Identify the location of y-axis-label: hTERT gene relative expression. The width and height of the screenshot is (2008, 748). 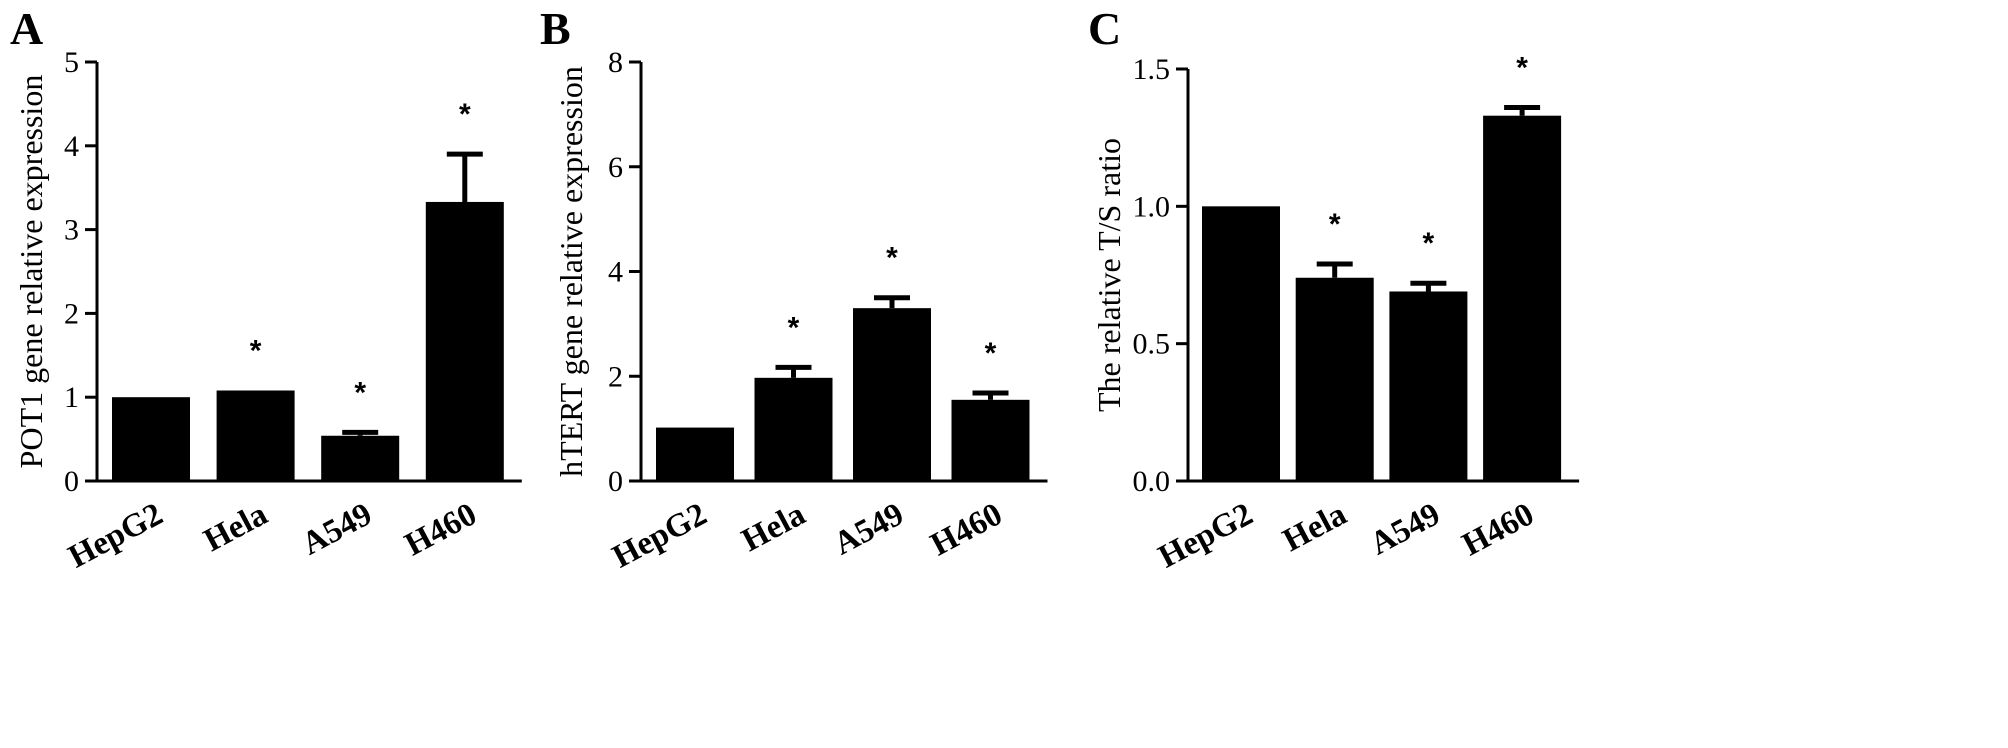
(571, 271).